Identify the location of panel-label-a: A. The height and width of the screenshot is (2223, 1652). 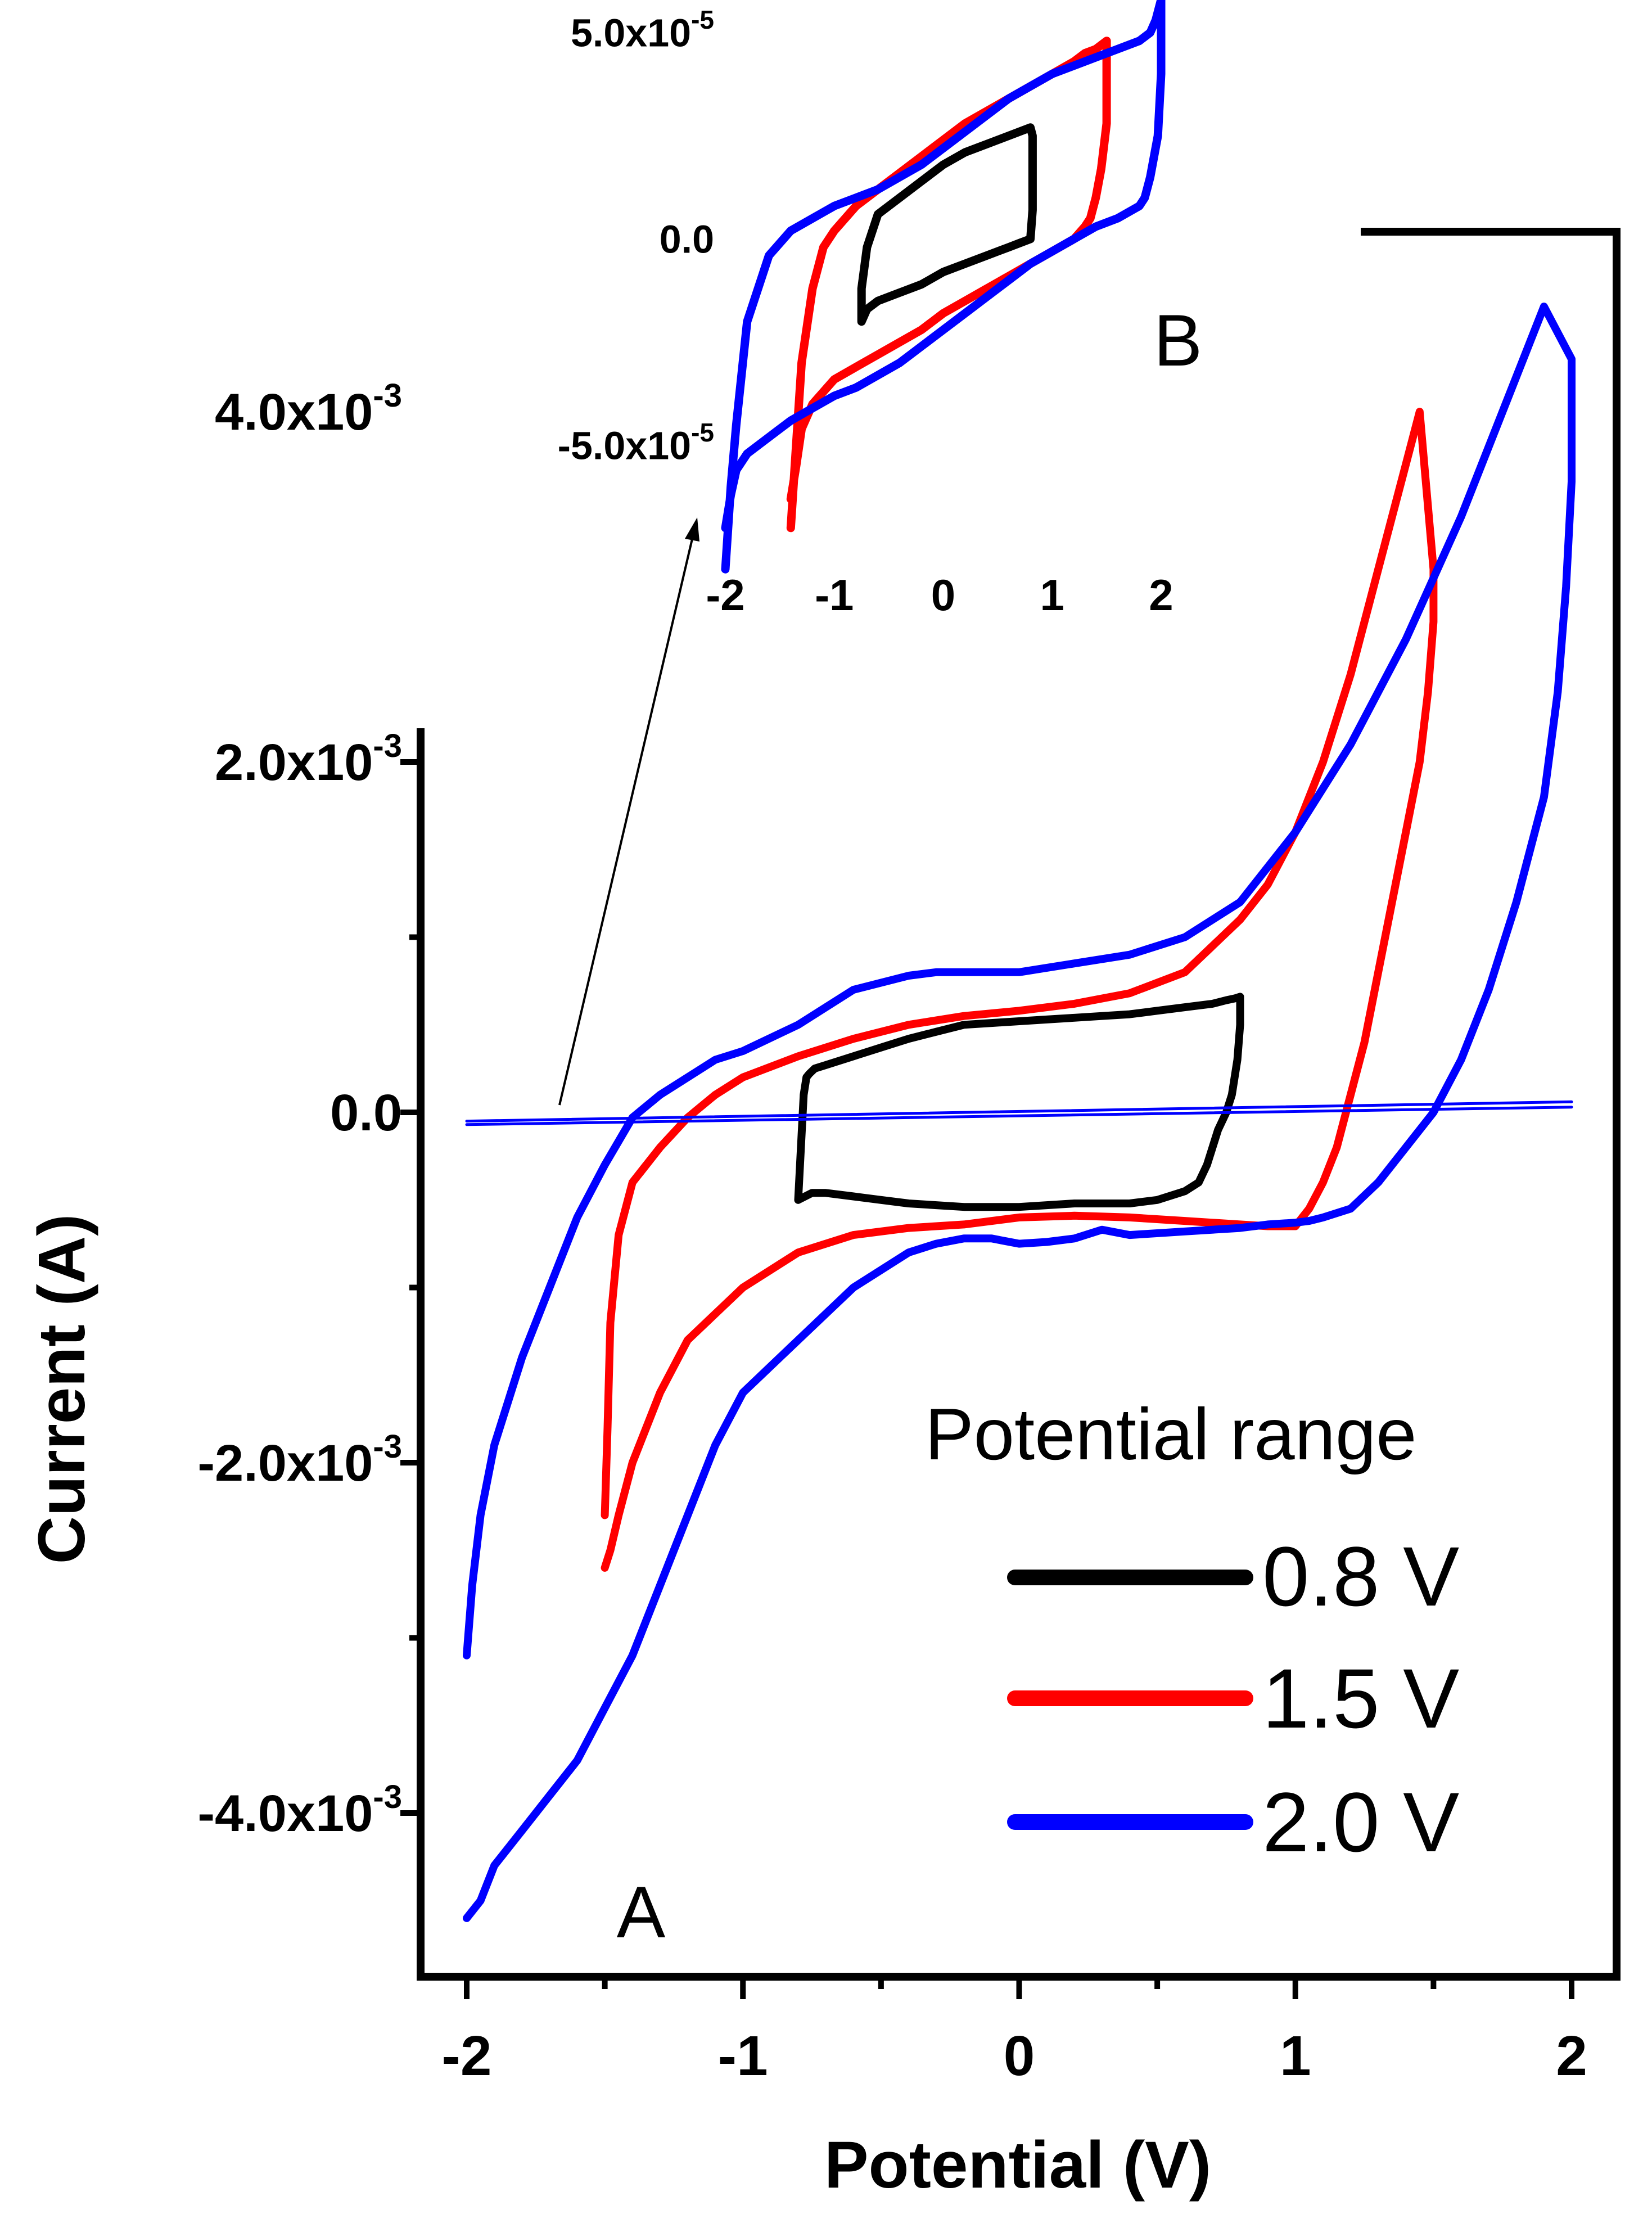
(641, 1912).